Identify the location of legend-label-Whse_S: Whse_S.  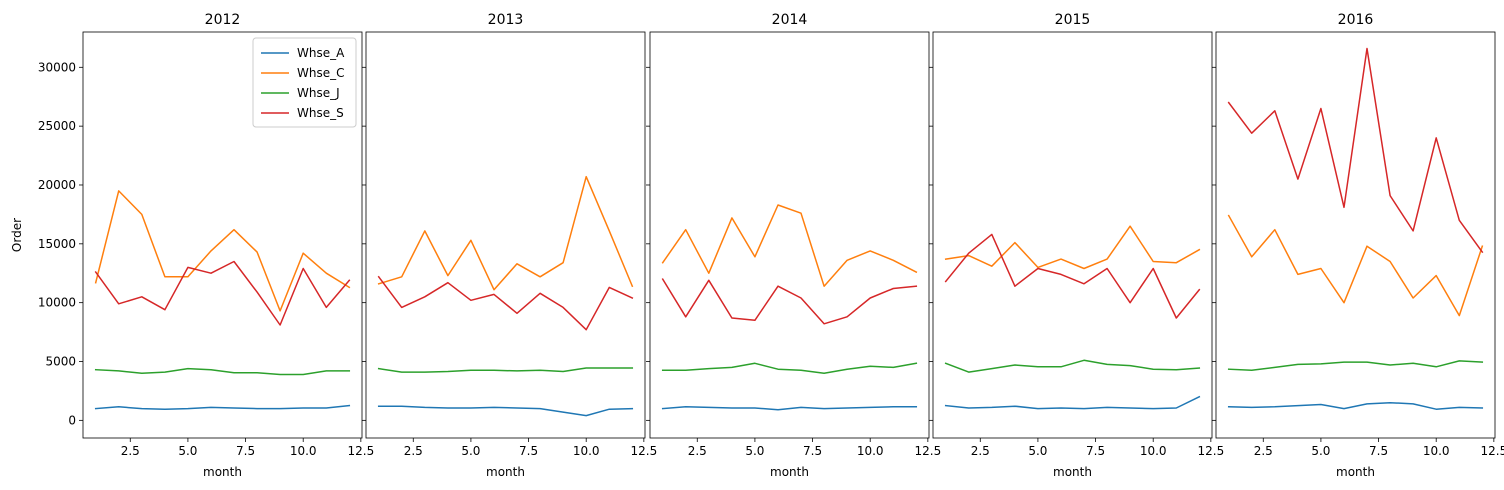
(320, 113).